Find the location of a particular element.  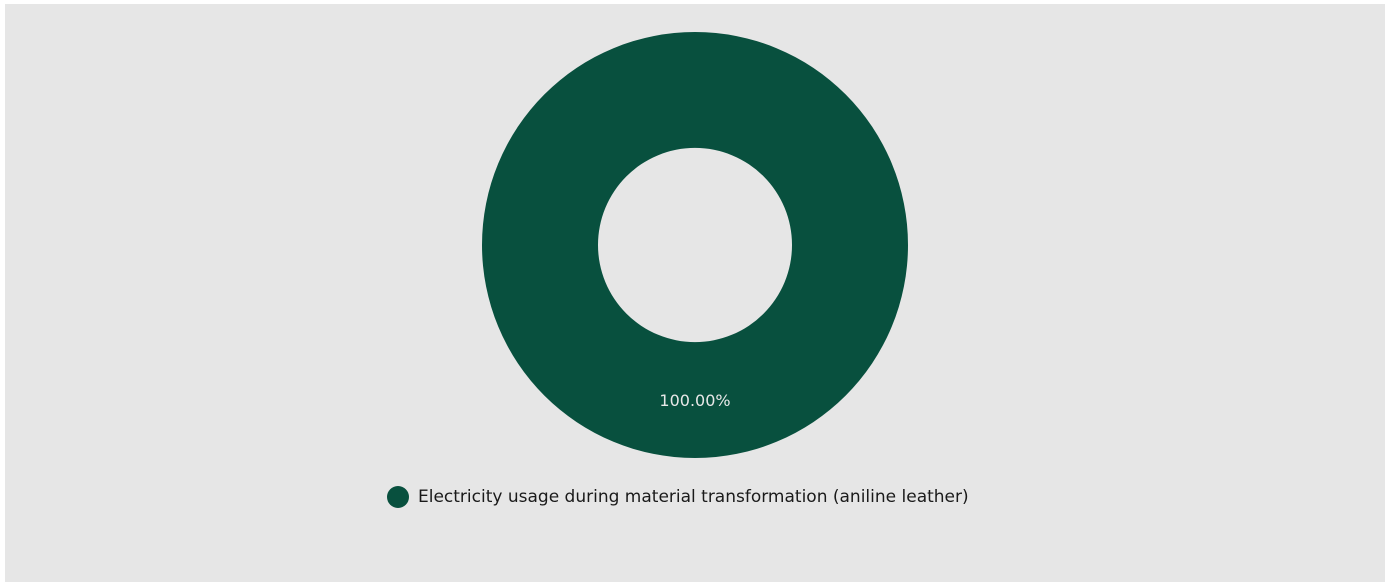

slice-value-label: 100.00% is located at coordinates (694, 400).